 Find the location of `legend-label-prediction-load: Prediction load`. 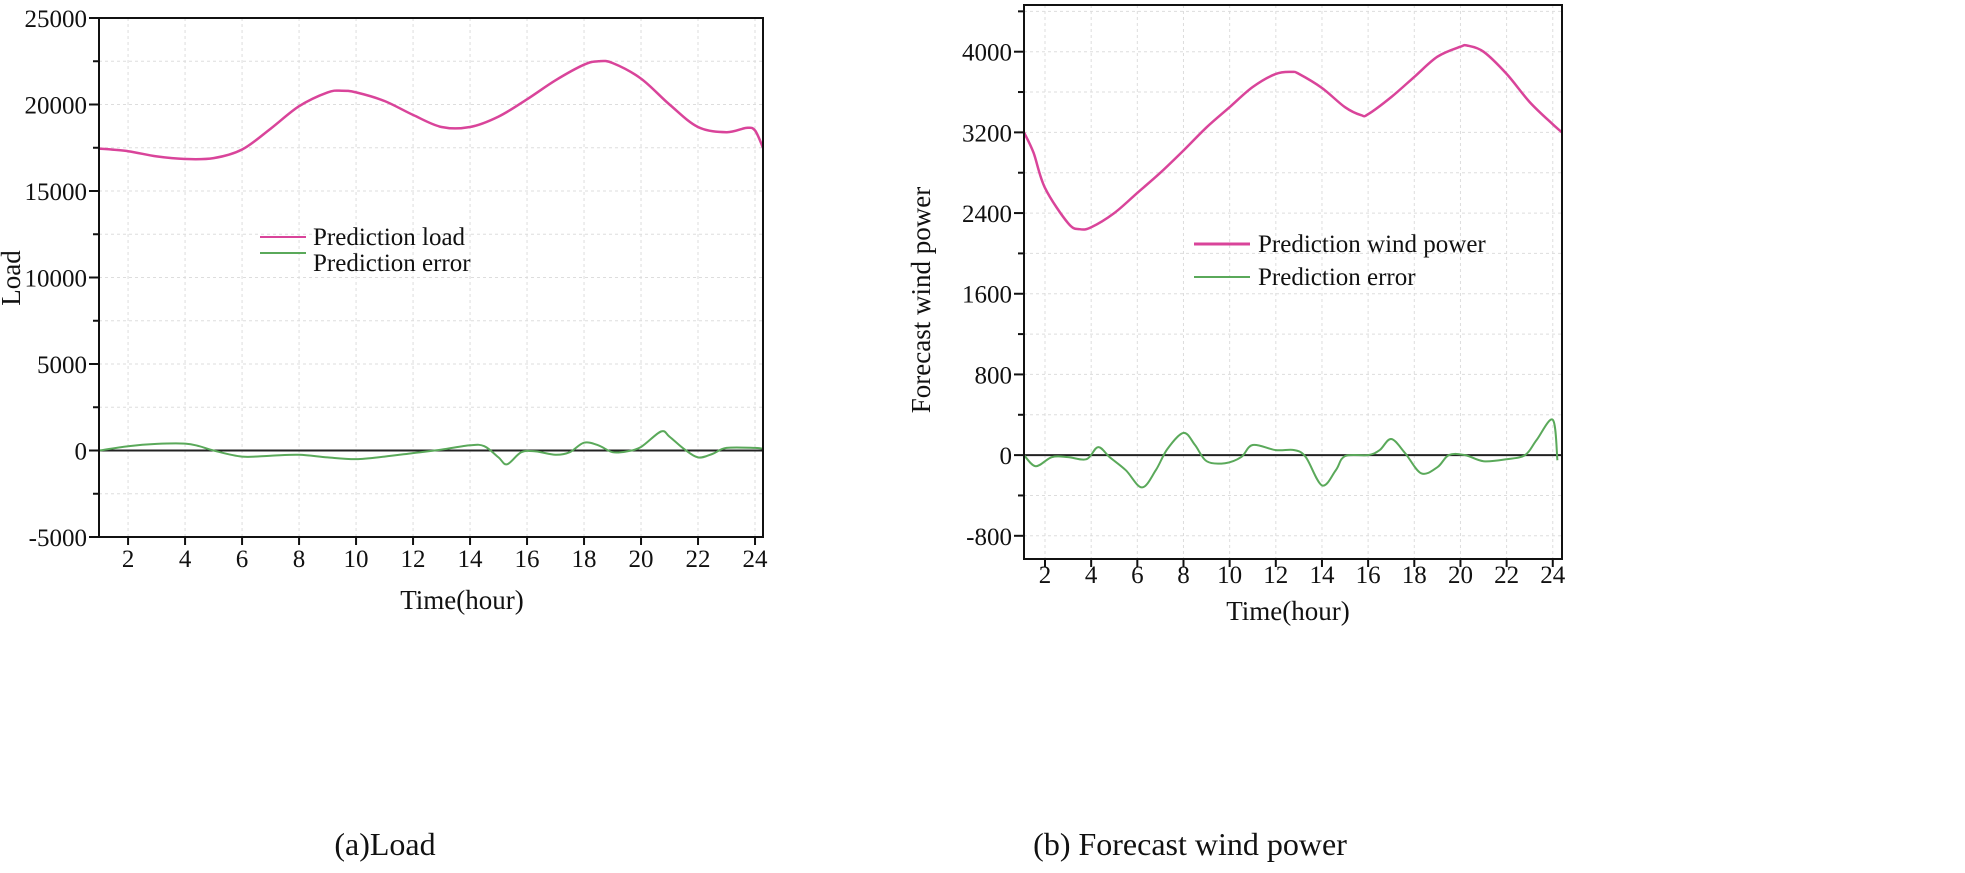

legend-label-prediction-load: Prediction load is located at coordinates (389, 237).